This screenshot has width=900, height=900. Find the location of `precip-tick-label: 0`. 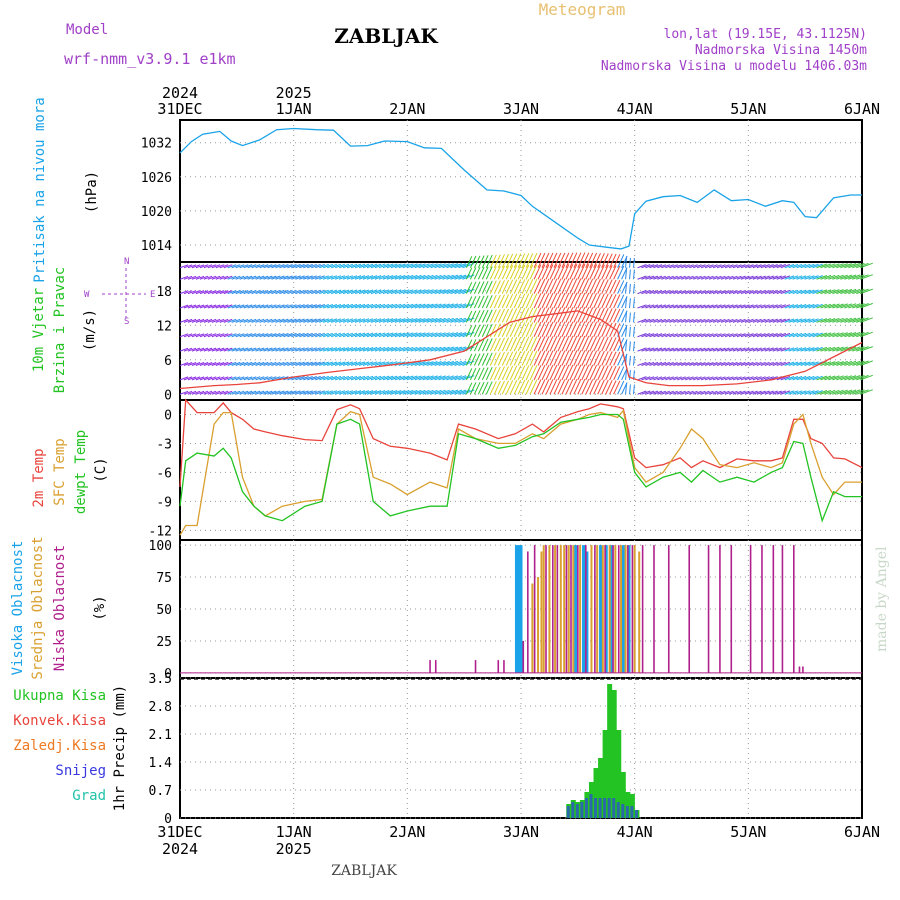

precip-tick-label: 0 is located at coordinates (168, 819).